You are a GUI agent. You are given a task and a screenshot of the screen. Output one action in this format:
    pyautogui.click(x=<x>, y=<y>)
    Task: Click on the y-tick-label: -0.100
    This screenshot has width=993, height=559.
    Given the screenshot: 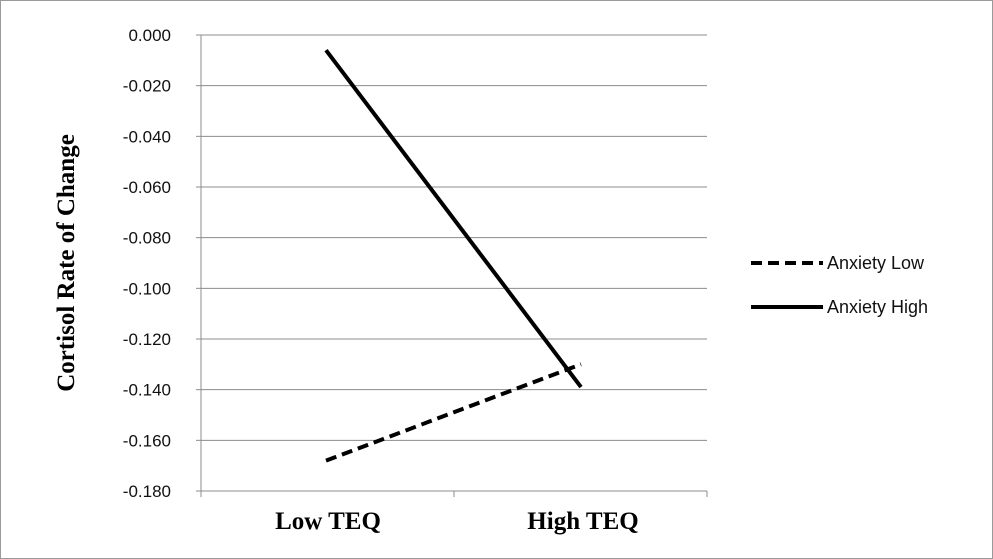 What is the action you would take?
    pyautogui.click(x=147, y=288)
    